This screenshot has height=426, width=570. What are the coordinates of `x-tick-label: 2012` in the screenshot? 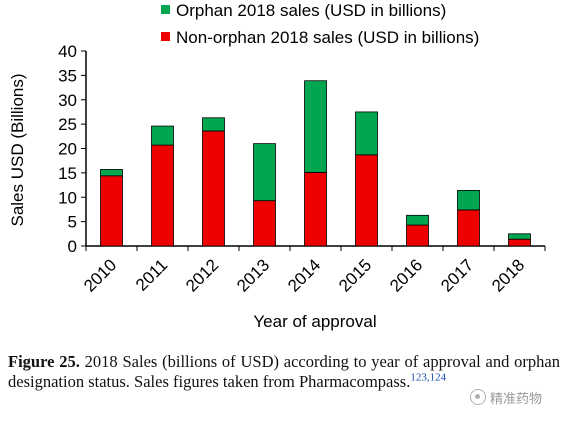 It's located at (202, 275).